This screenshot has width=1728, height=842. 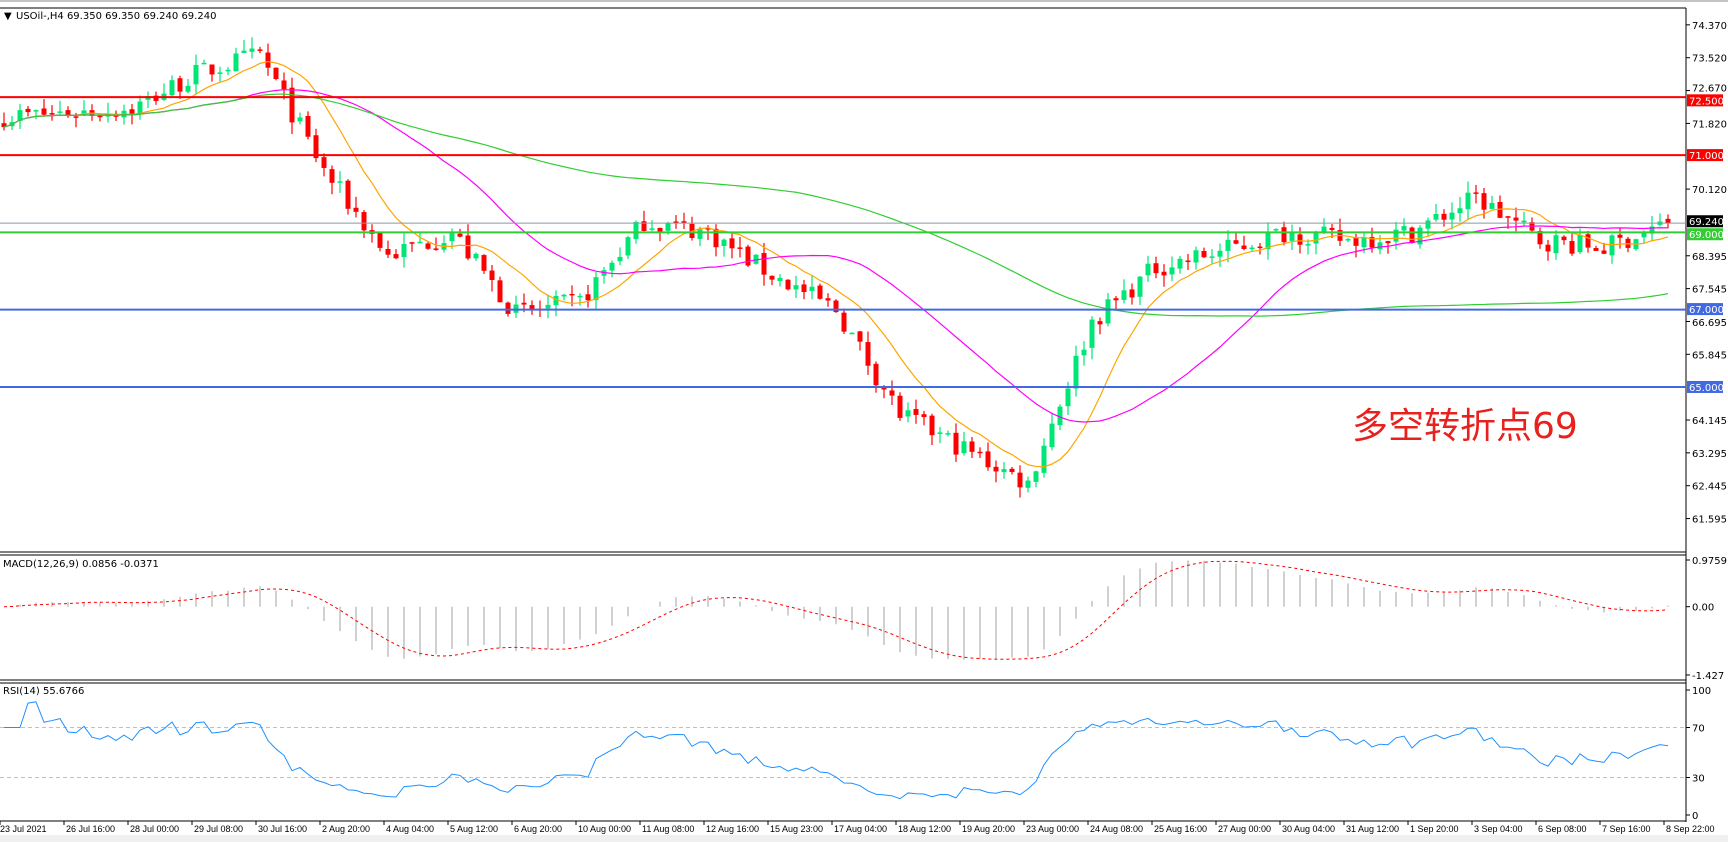 What do you see at coordinates (836, 610) in the screenshot?
I see `macd-panel` at bounding box center [836, 610].